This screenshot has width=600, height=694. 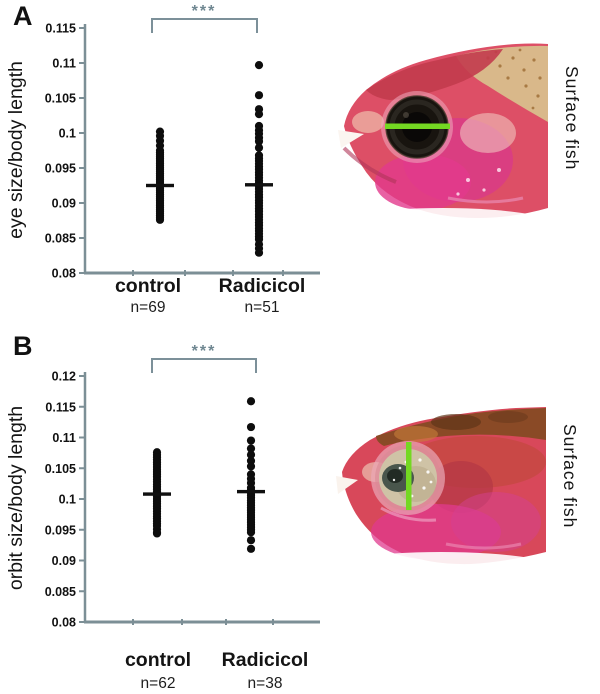 What do you see at coordinates (64, 377) in the screenshot?
I see `y-tick-label: 0.12` at bounding box center [64, 377].